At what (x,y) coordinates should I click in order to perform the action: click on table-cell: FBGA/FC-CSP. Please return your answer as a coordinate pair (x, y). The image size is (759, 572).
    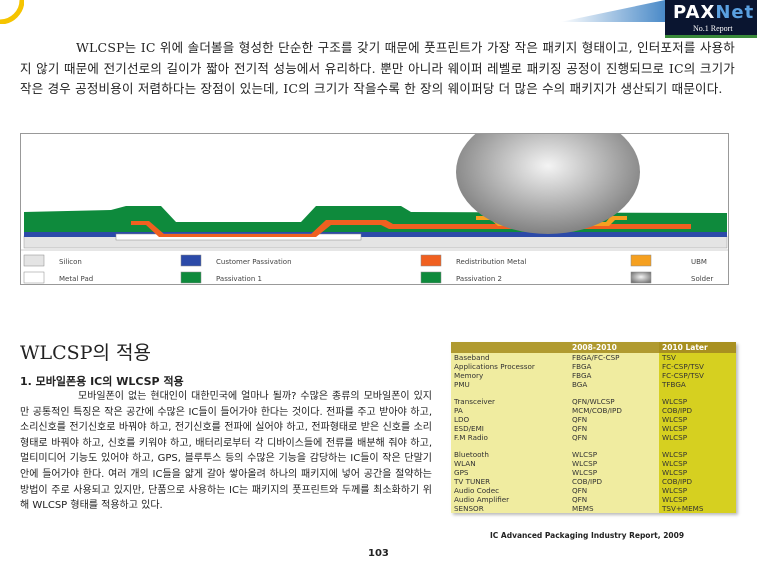
    Looking at the image, I should click on (596, 357).